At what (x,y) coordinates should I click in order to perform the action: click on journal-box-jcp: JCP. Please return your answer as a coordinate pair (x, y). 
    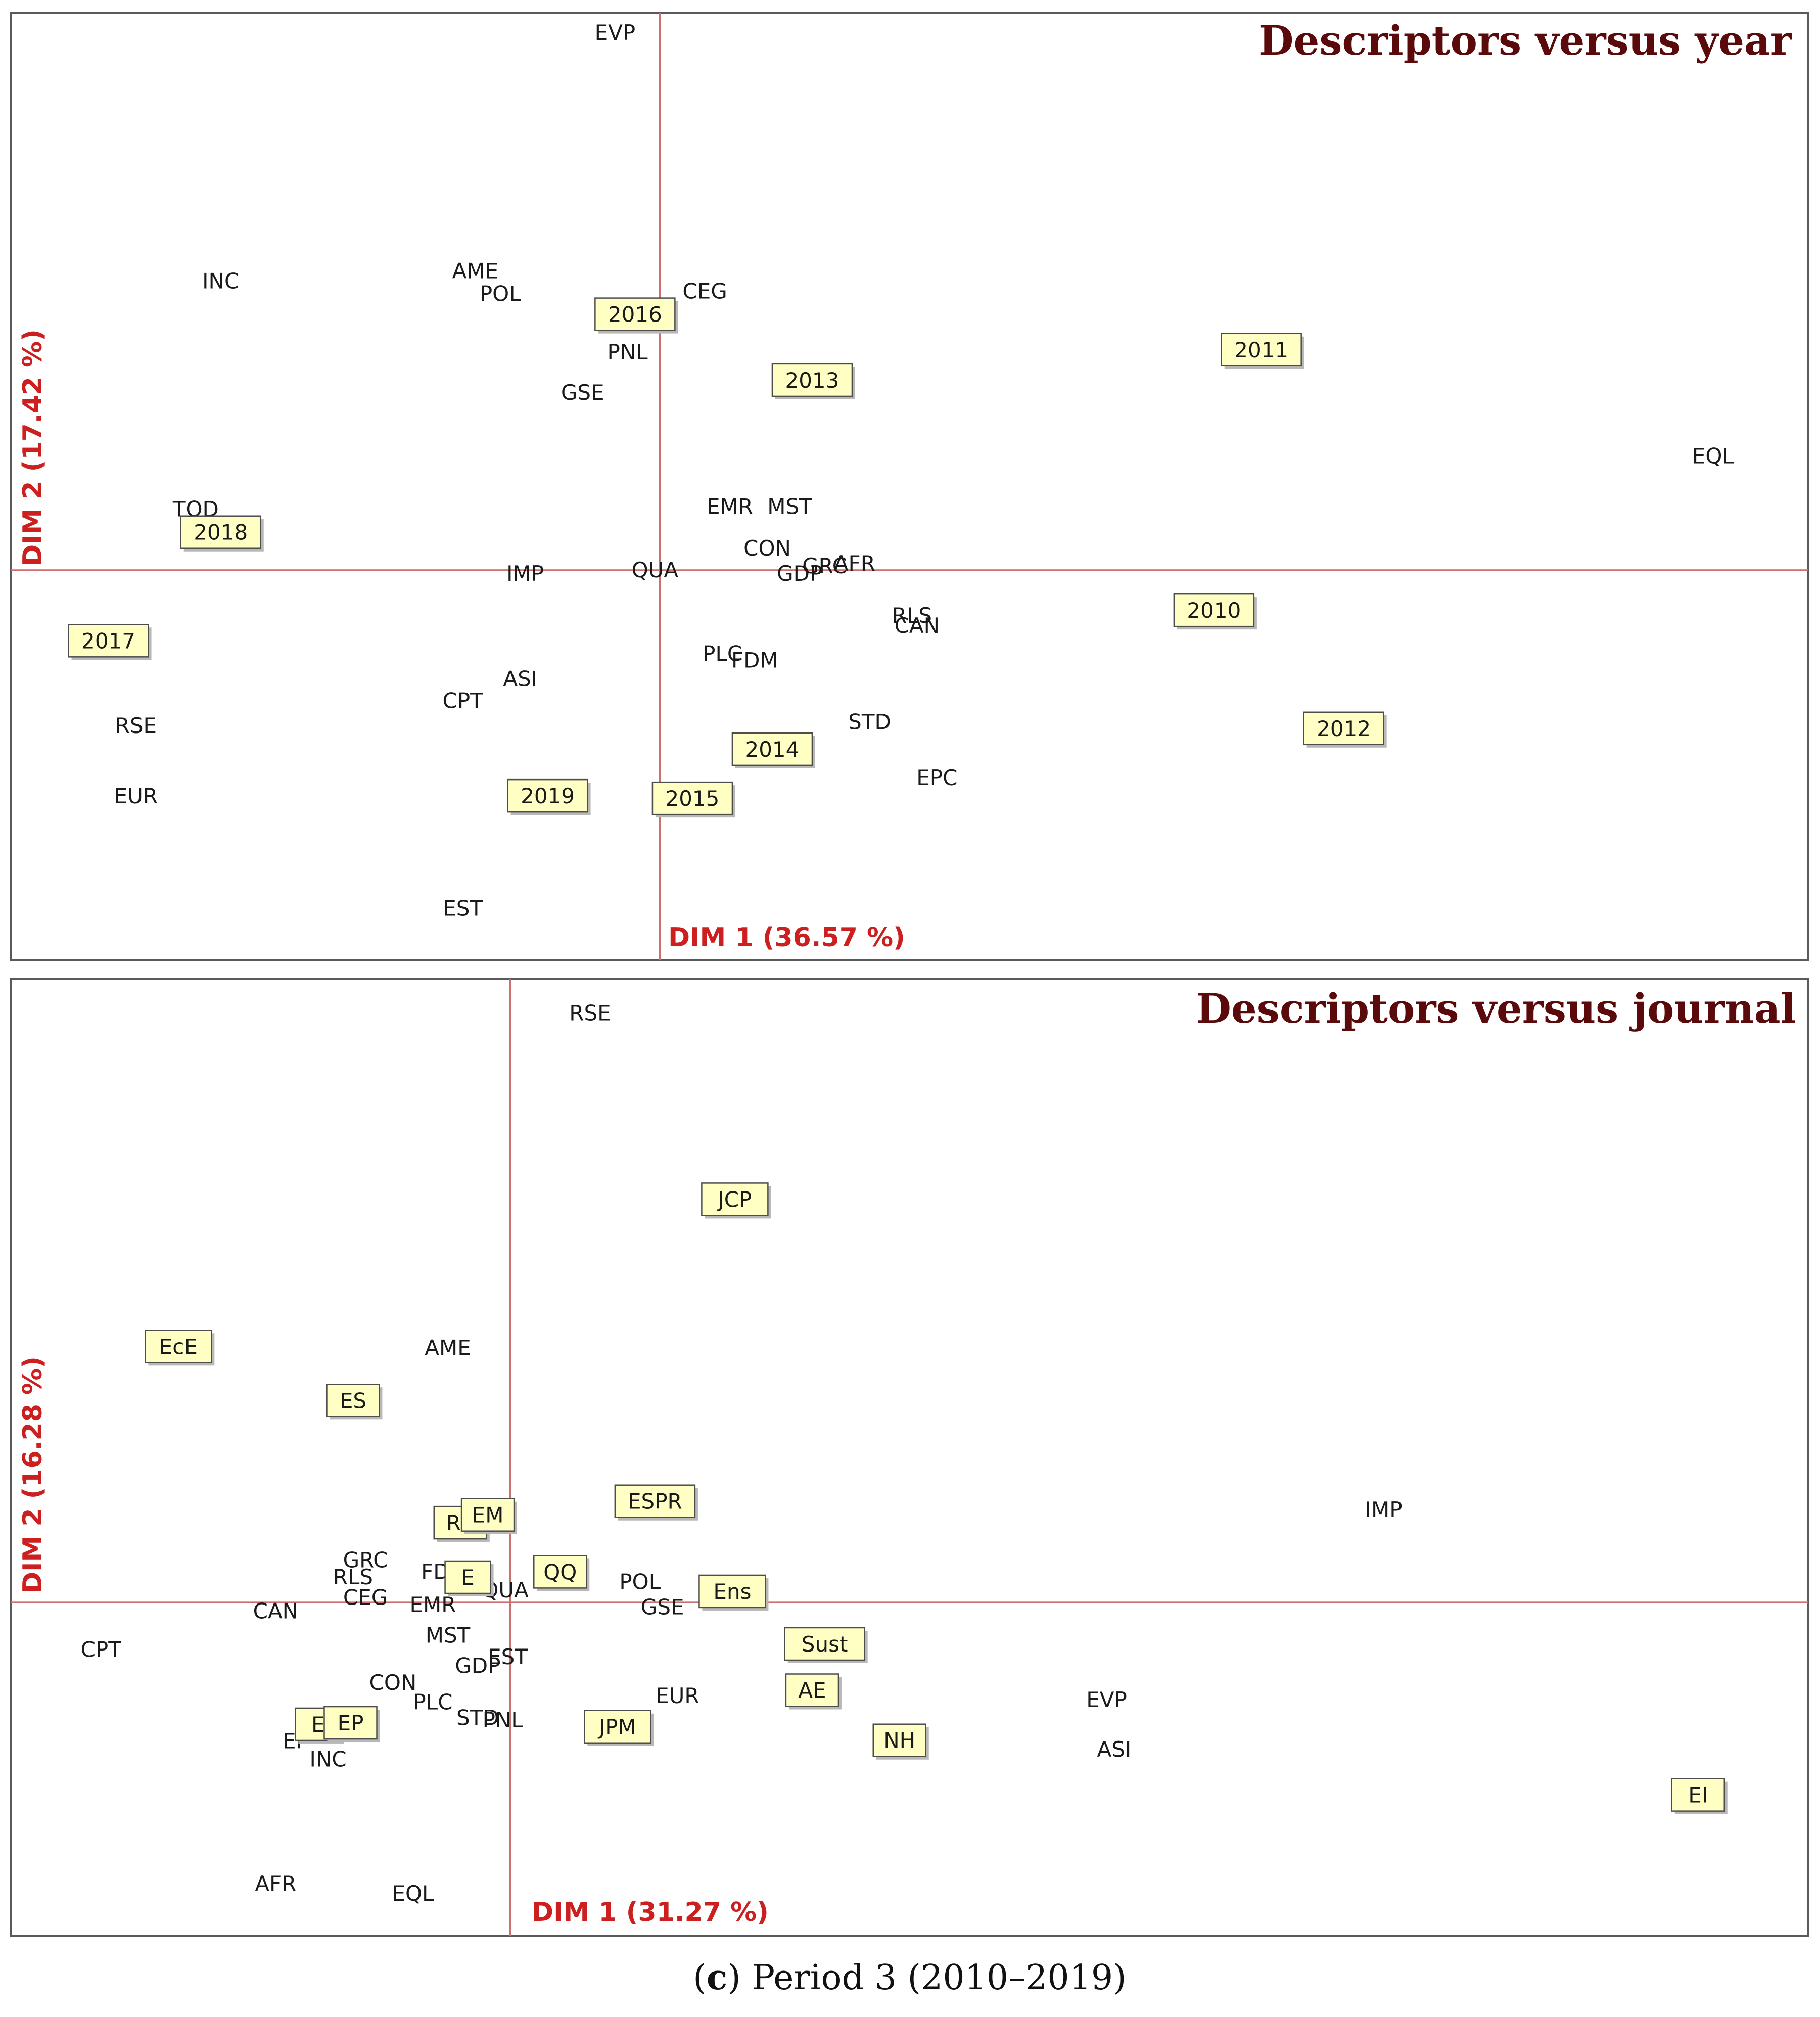
    Looking at the image, I should click on (736, 1201).